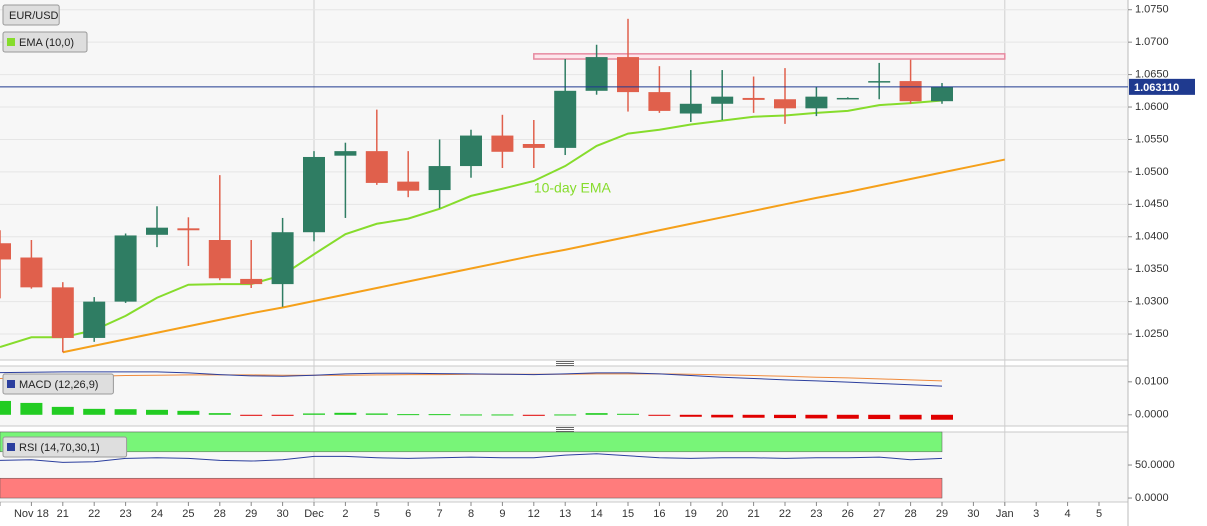 The width and height of the screenshot is (1207, 526). What do you see at coordinates (1068, 514) in the screenshot?
I see `x-tick-label: 4` at bounding box center [1068, 514].